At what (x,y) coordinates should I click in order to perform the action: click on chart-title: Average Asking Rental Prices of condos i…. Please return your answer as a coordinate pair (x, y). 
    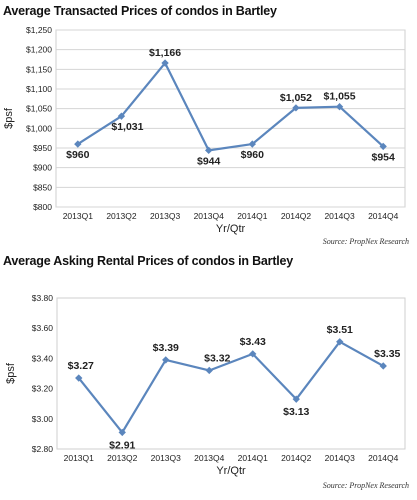
    Looking at the image, I should click on (148, 261).